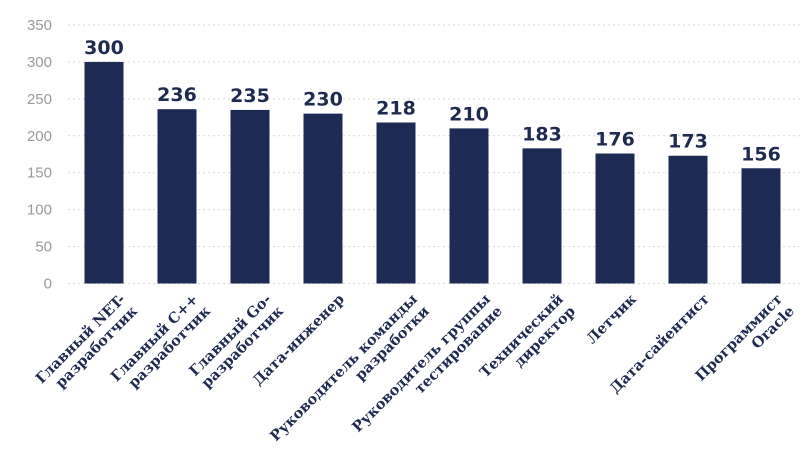 The width and height of the screenshot is (811, 475). Describe the element at coordinates (39, 25) in the screenshot. I see `y-tick-label: 350` at that location.